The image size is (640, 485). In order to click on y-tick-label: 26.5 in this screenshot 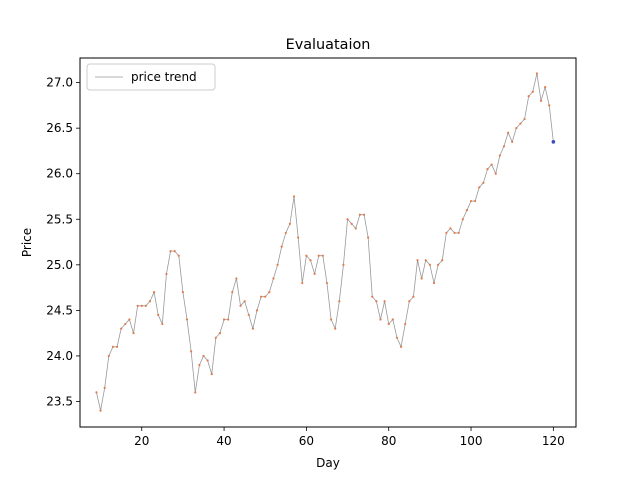, I will do `click(59, 128)`.